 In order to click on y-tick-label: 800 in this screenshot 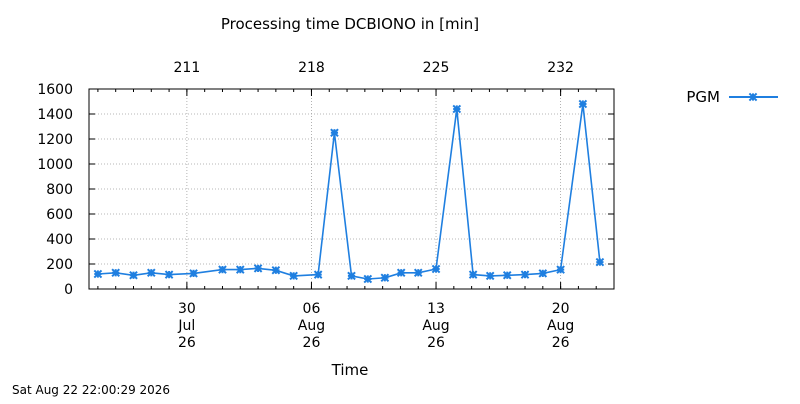, I will do `click(59, 190)`.